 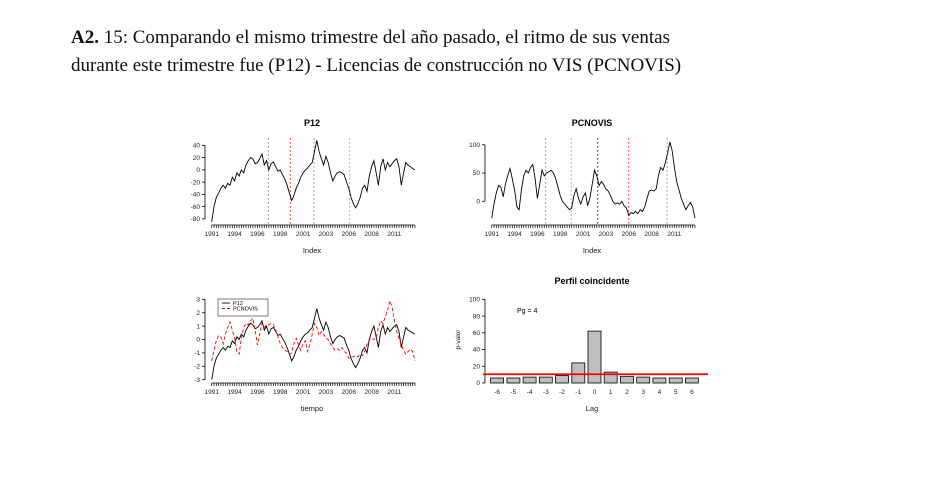 What do you see at coordinates (660, 392) in the screenshot?
I see `x-tick-label: 4` at bounding box center [660, 392].